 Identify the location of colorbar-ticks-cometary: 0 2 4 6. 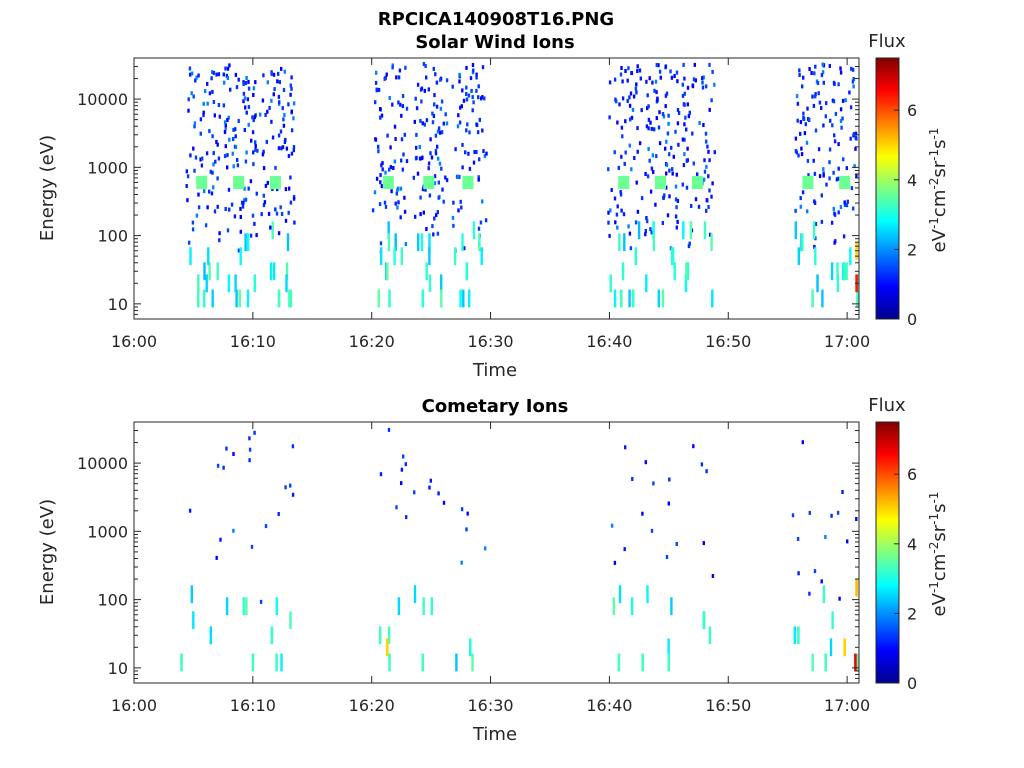
(905, 579).